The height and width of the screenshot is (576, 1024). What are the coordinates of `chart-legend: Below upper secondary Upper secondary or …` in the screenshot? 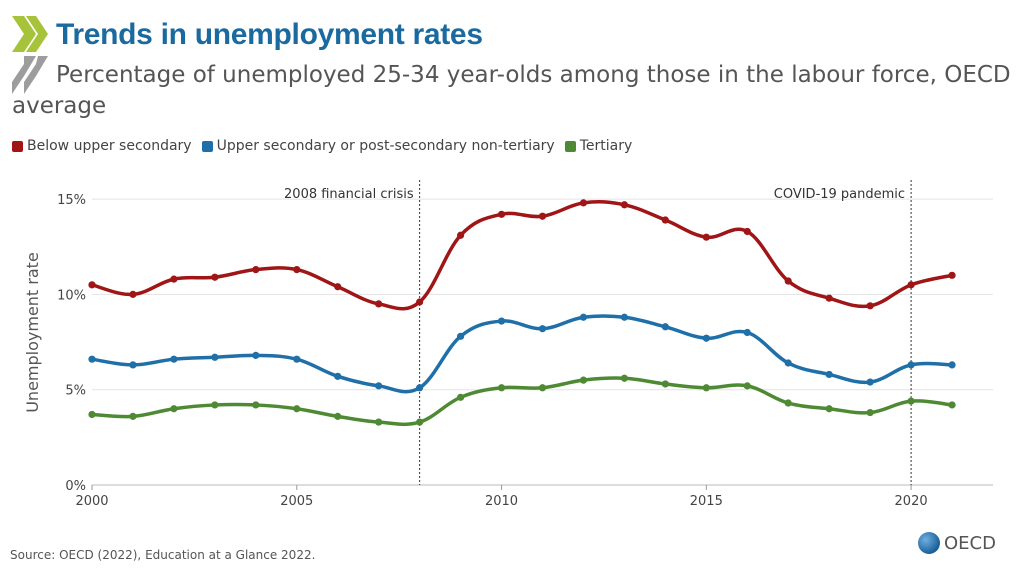 It's located at (322, 146).